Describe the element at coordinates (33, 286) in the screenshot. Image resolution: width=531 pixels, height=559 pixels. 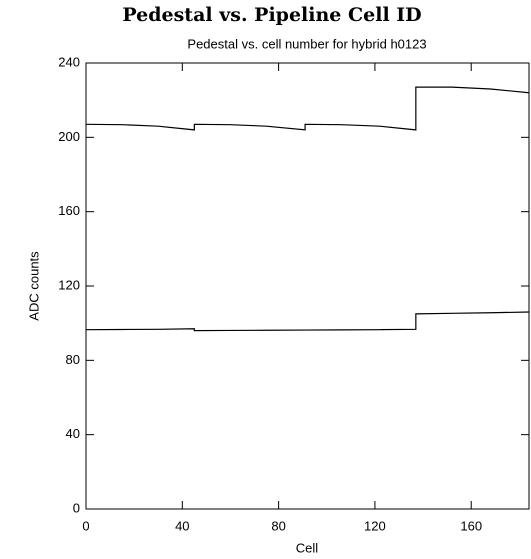
I see `y-axis-label: ADC counts` at that location.